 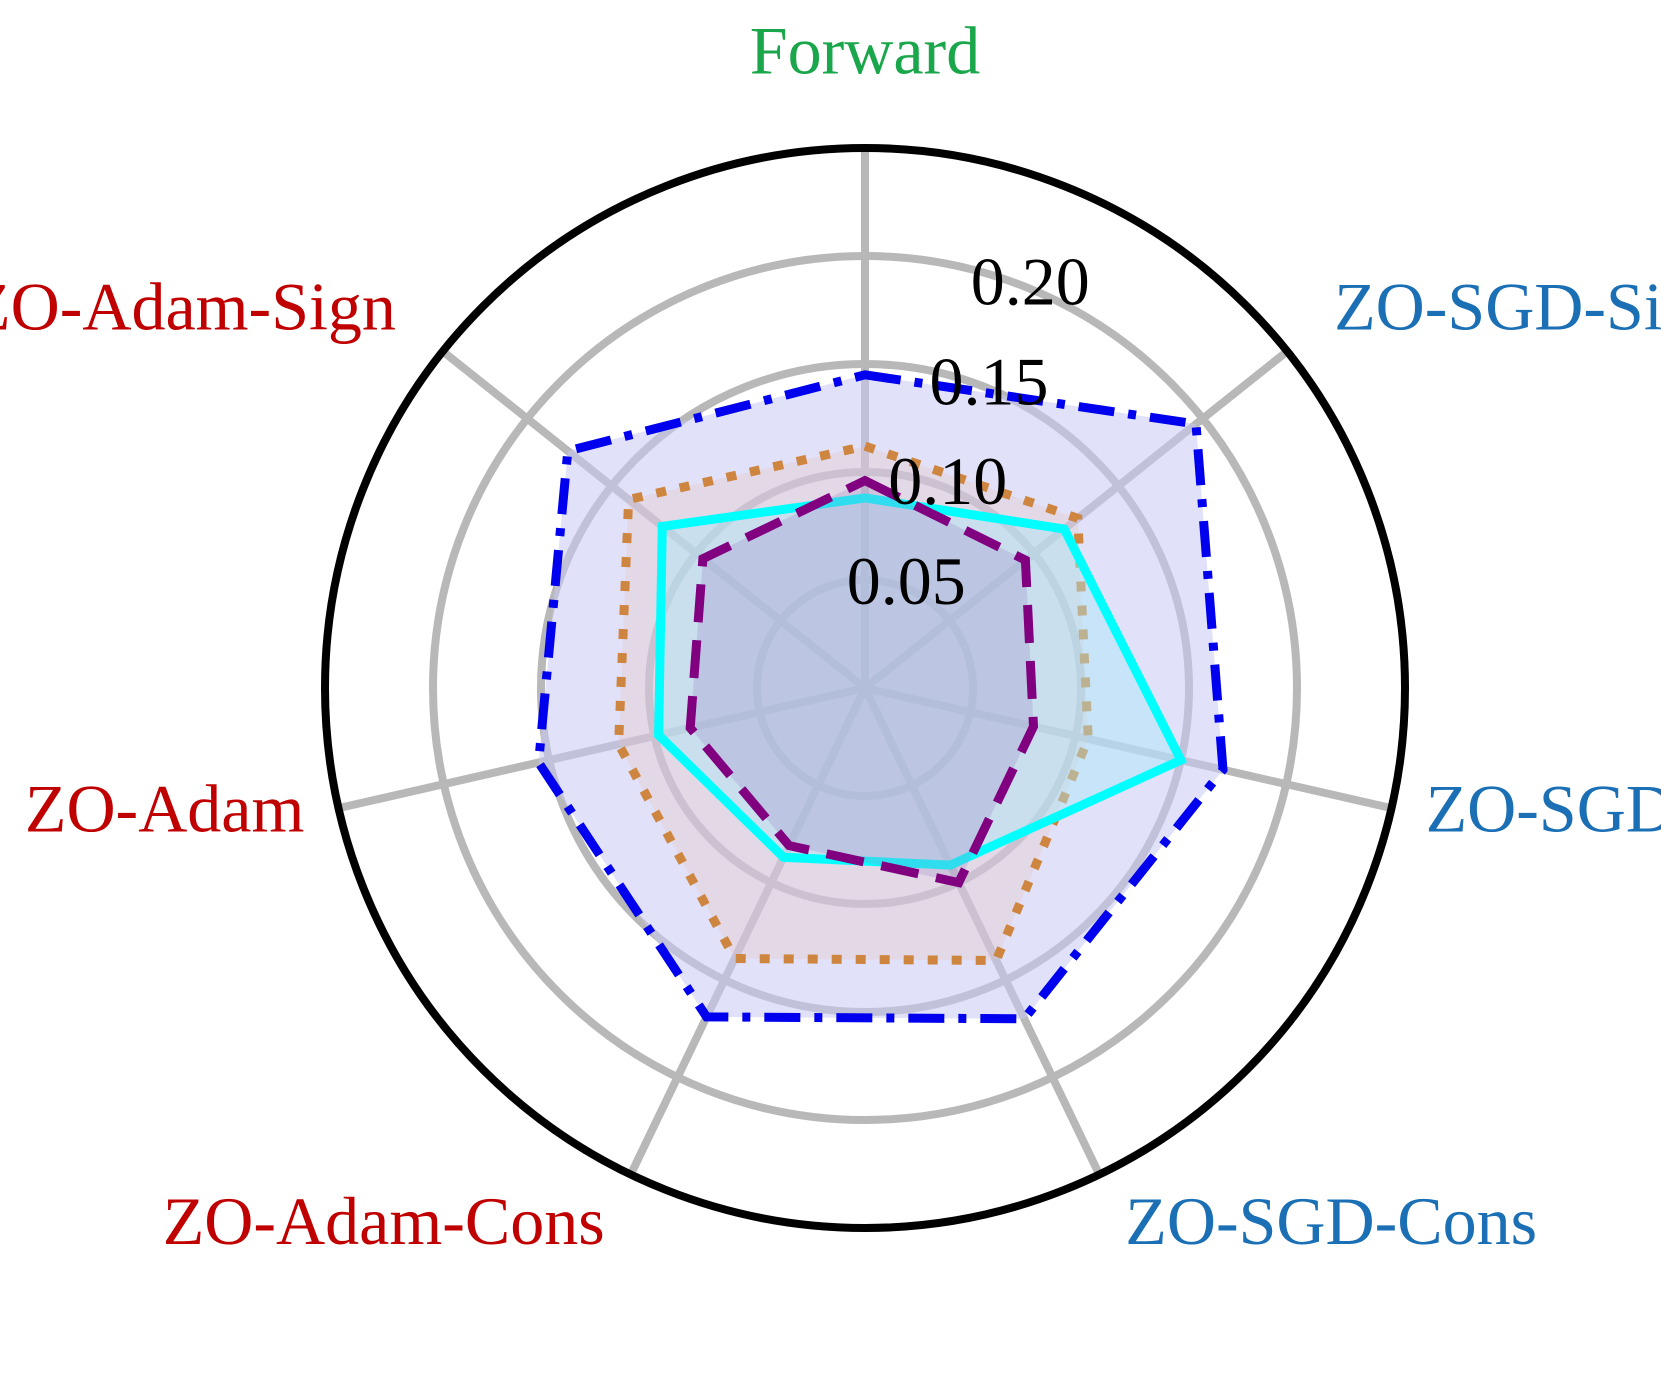 I want to click on radial-tick-label: 0.10, so click(x=947, y=481).